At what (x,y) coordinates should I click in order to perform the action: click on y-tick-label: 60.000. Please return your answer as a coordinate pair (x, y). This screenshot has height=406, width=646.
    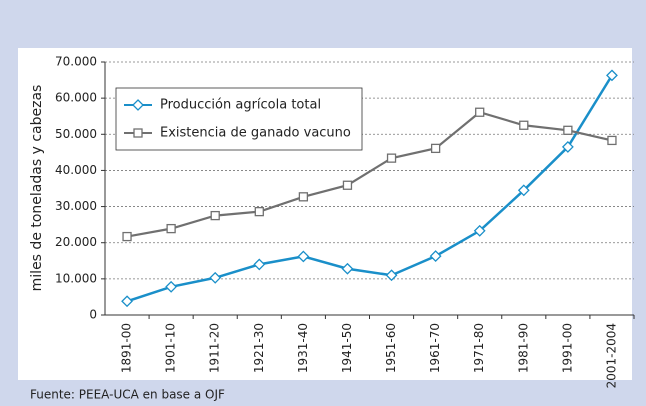
    Looking at the image, I should click on (76, 98).